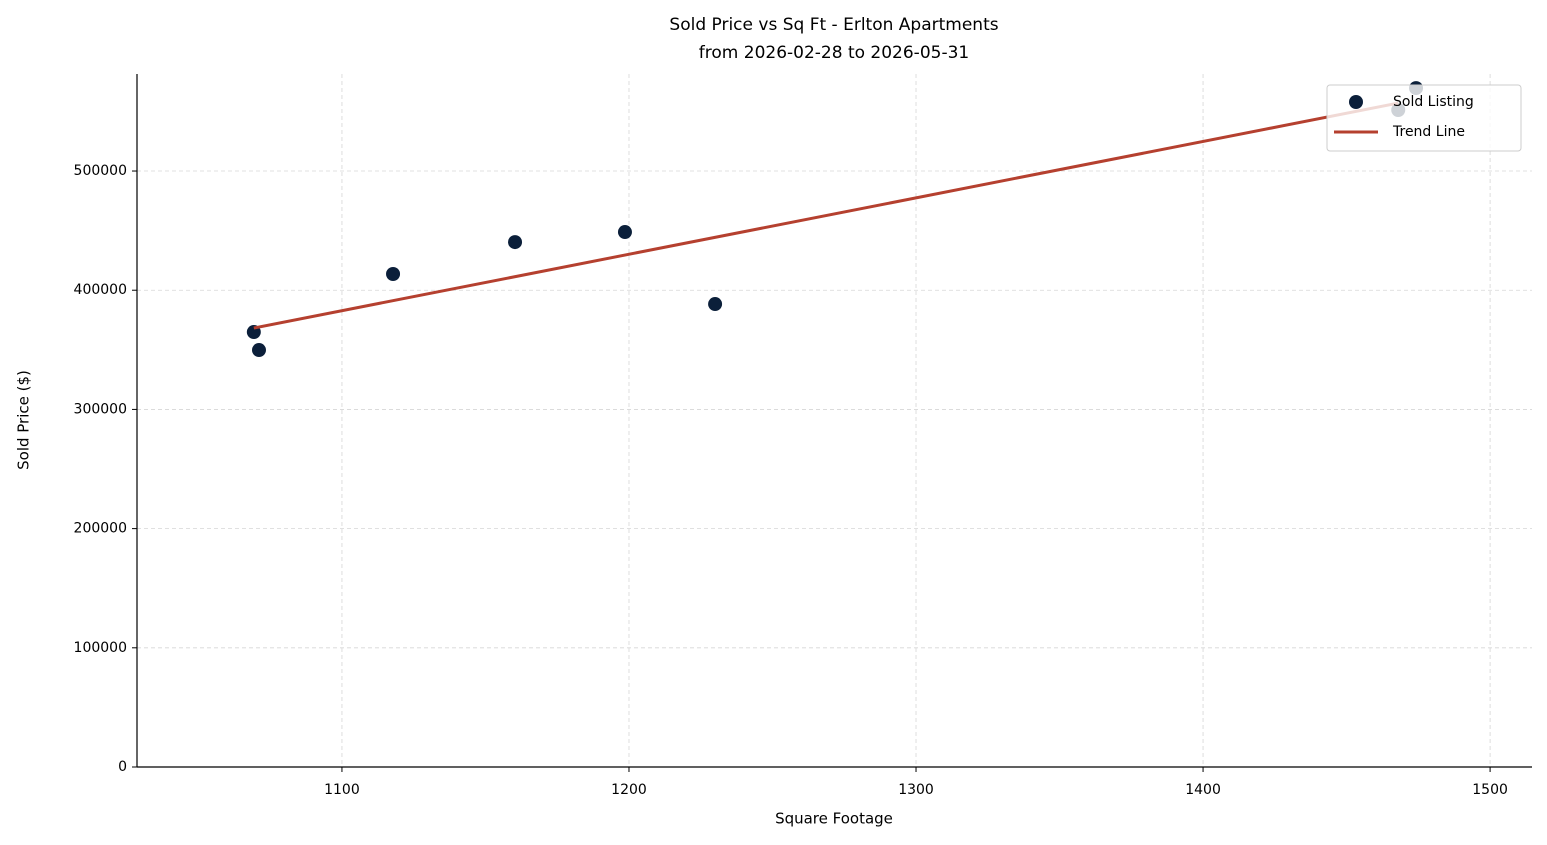 The height and width of the screenshot is (845, 1547). I want to click on legend-label: Trend Line, so click(1428, 132).